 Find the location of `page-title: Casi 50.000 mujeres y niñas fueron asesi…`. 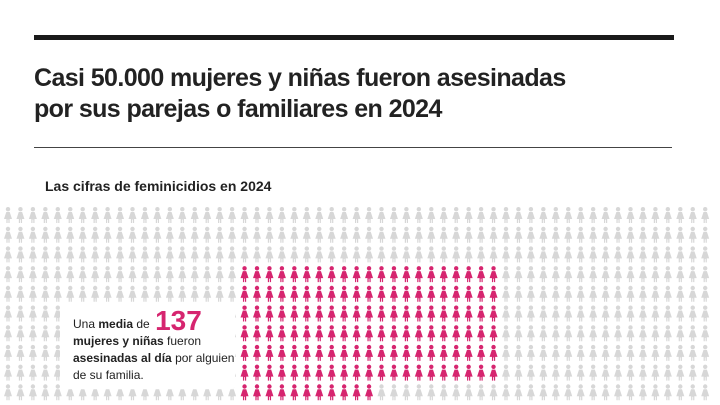

page-title: Casi 50.000 mujeres y niñas fueron asesi… is located at coordinates (354, 94).